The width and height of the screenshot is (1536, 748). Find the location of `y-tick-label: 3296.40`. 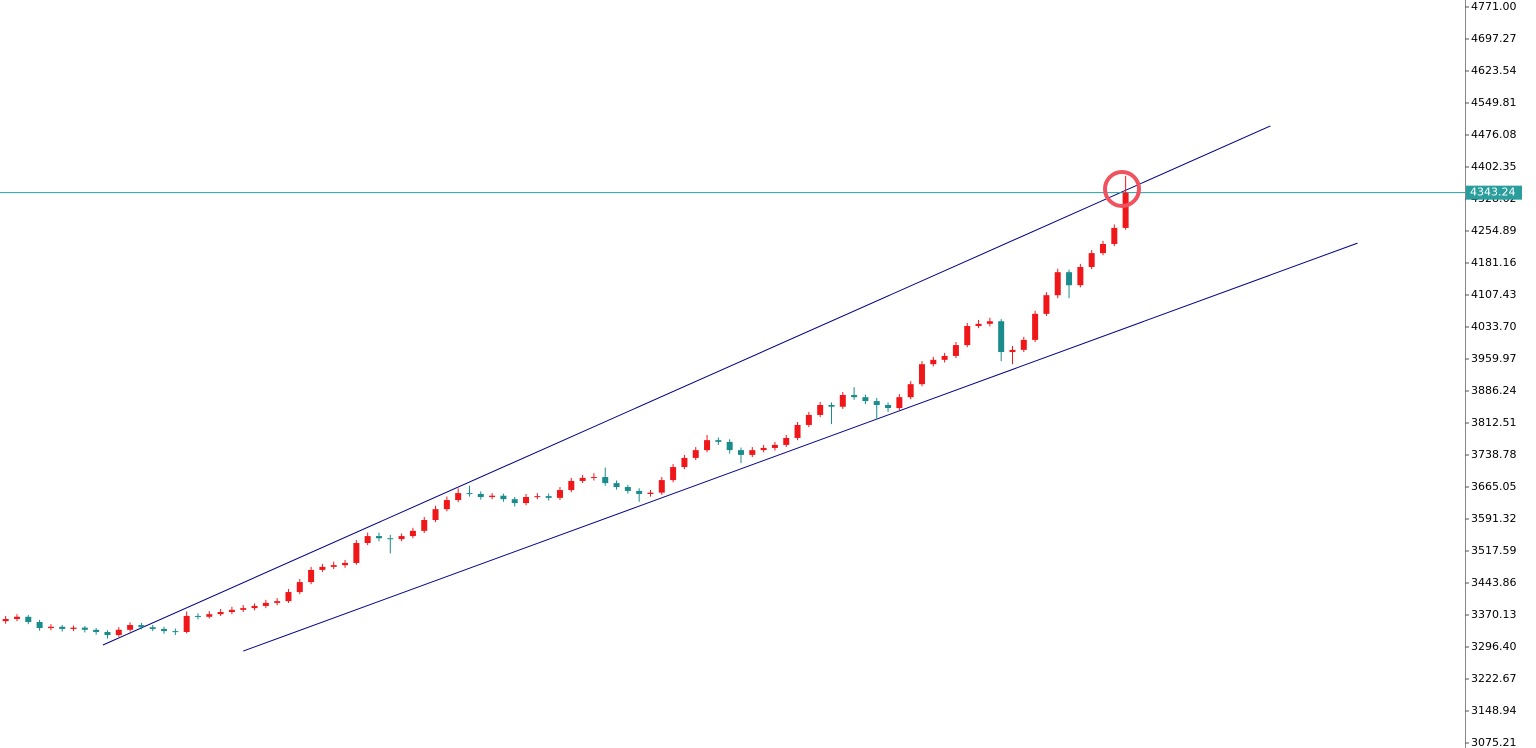

y-tick-label: 3296.40 is located at coordinates (1494, 646).